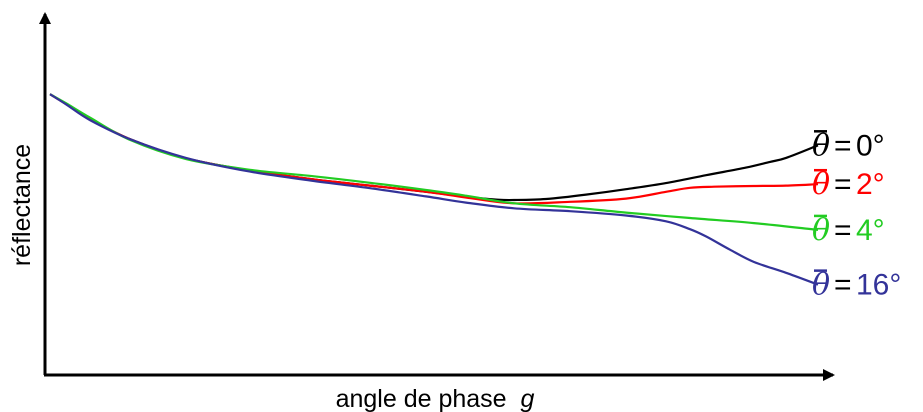 Image resolution: width=923 pixels, height=412 pixels. I want to click on legend-value: 16°, so click(878, 285).